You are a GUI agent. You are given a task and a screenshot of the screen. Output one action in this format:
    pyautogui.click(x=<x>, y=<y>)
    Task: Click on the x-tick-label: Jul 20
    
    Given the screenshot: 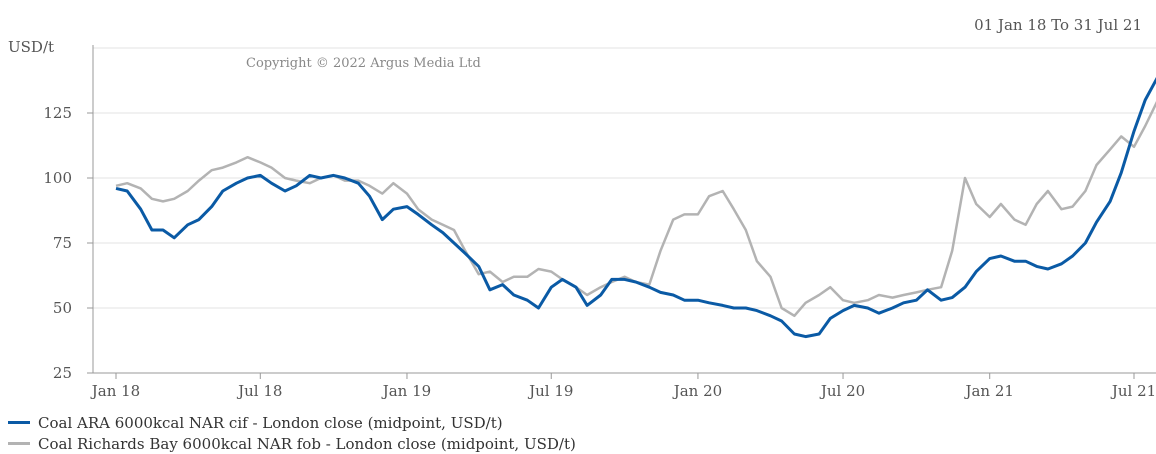 What is the action you would take?
    pyautogui.click(x=842, y=391)
    